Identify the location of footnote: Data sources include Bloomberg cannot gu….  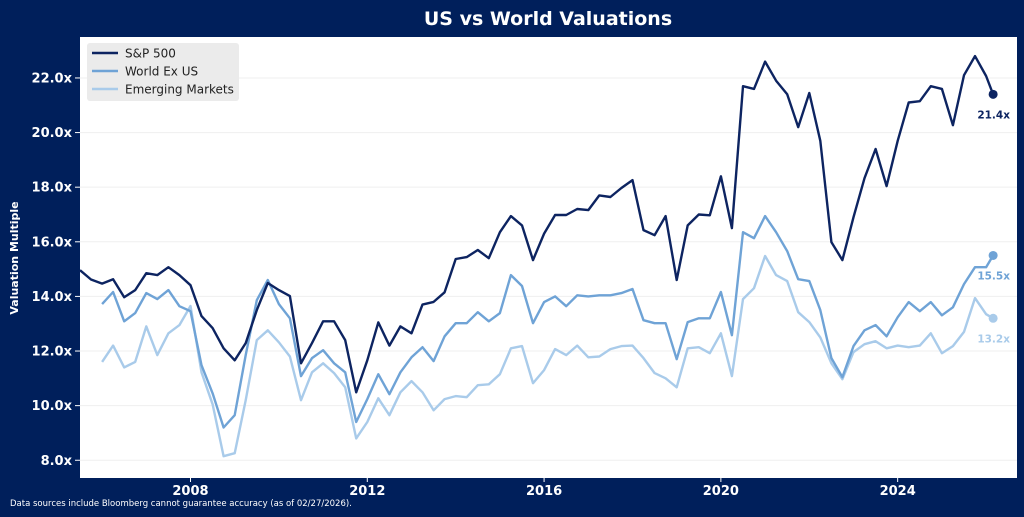
(181, 504).